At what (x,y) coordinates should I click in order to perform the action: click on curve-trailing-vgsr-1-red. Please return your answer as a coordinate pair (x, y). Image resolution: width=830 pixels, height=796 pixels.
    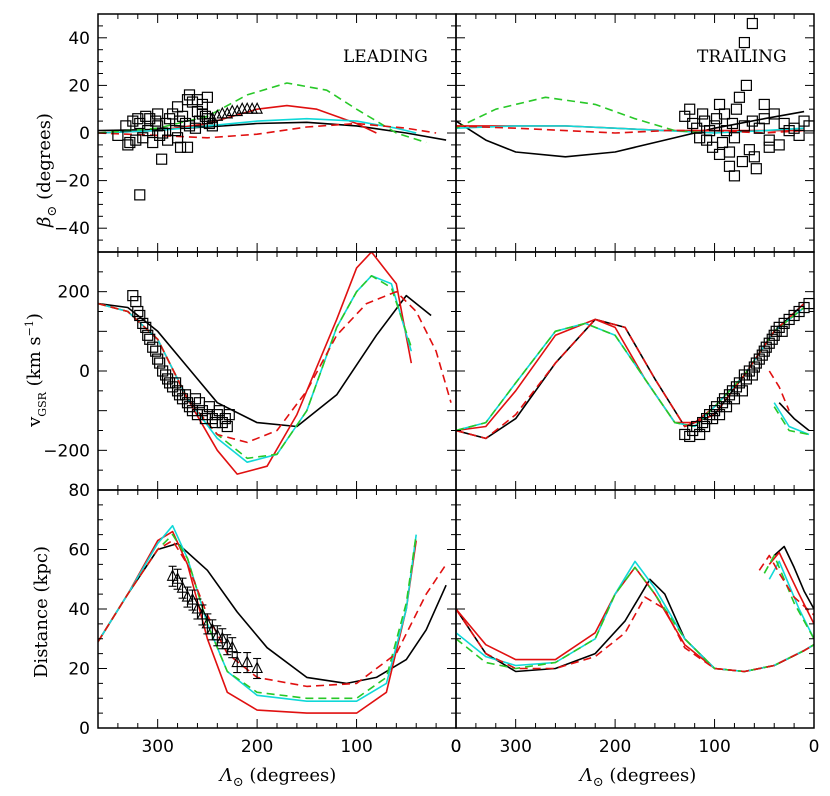
    Looking at the image, I should click on (630, 369).